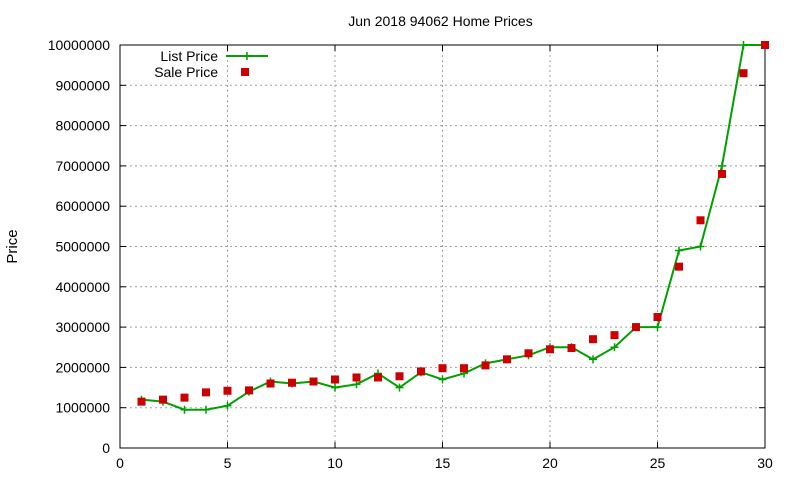 The image size is (800, 480). I want to click on legend-swatch-list-price, so click(247, 56).